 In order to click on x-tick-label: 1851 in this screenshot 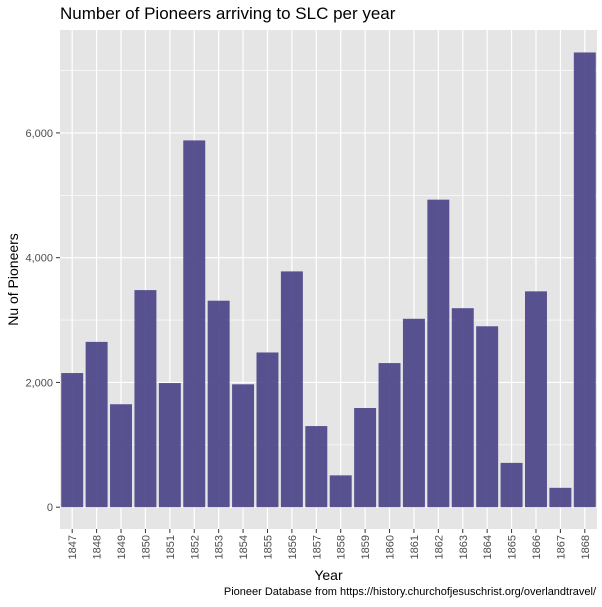, I will do `click(171, 547)`.